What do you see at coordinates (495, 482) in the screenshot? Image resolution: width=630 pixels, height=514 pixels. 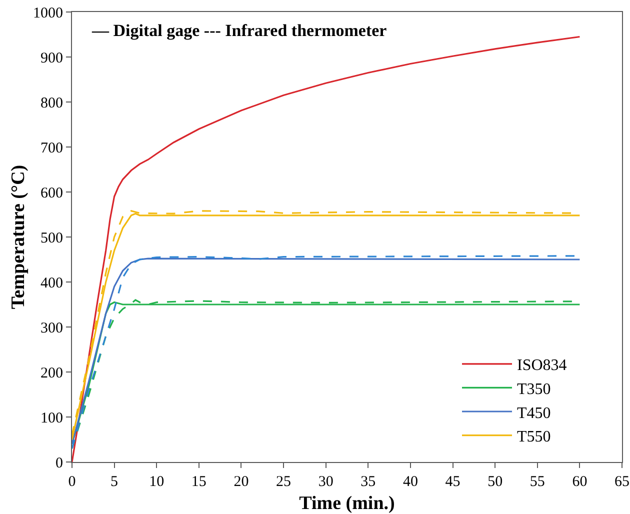 I see `x-tick-label: 50` at bounding box center [495, 482].